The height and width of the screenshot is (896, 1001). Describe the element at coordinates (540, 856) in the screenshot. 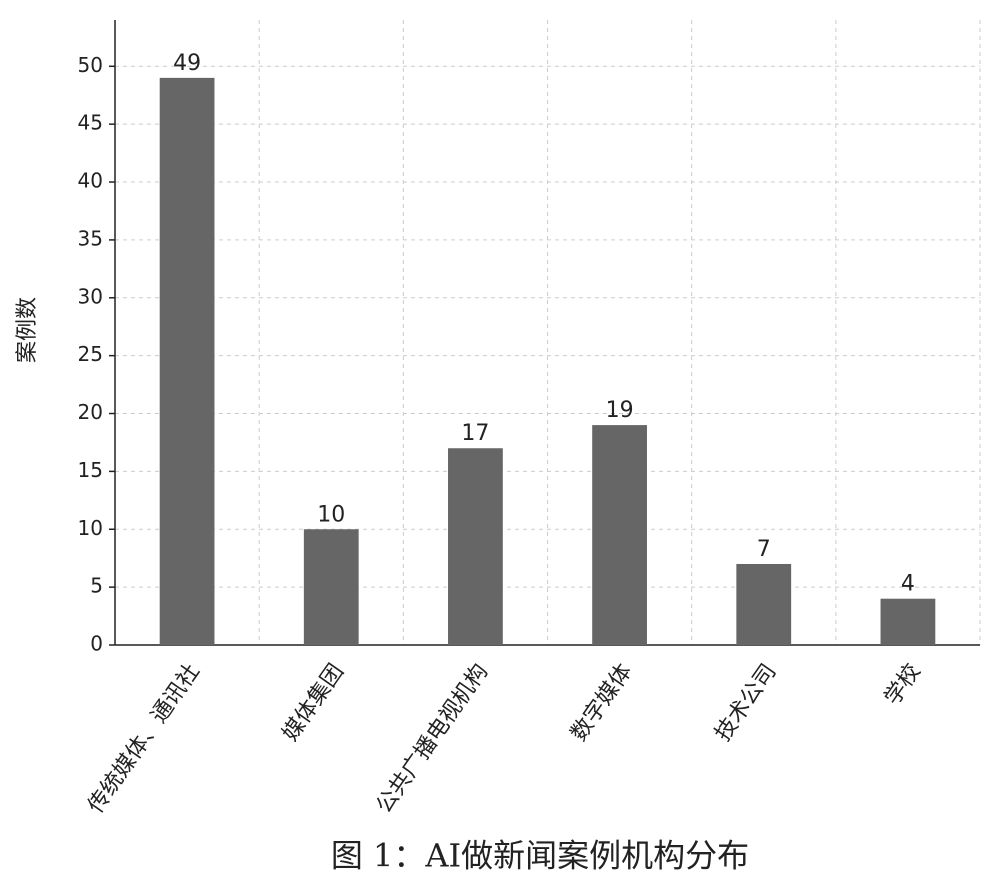

I see `chart-title: 图 1：AI做新闻案例机构分布` at that location.